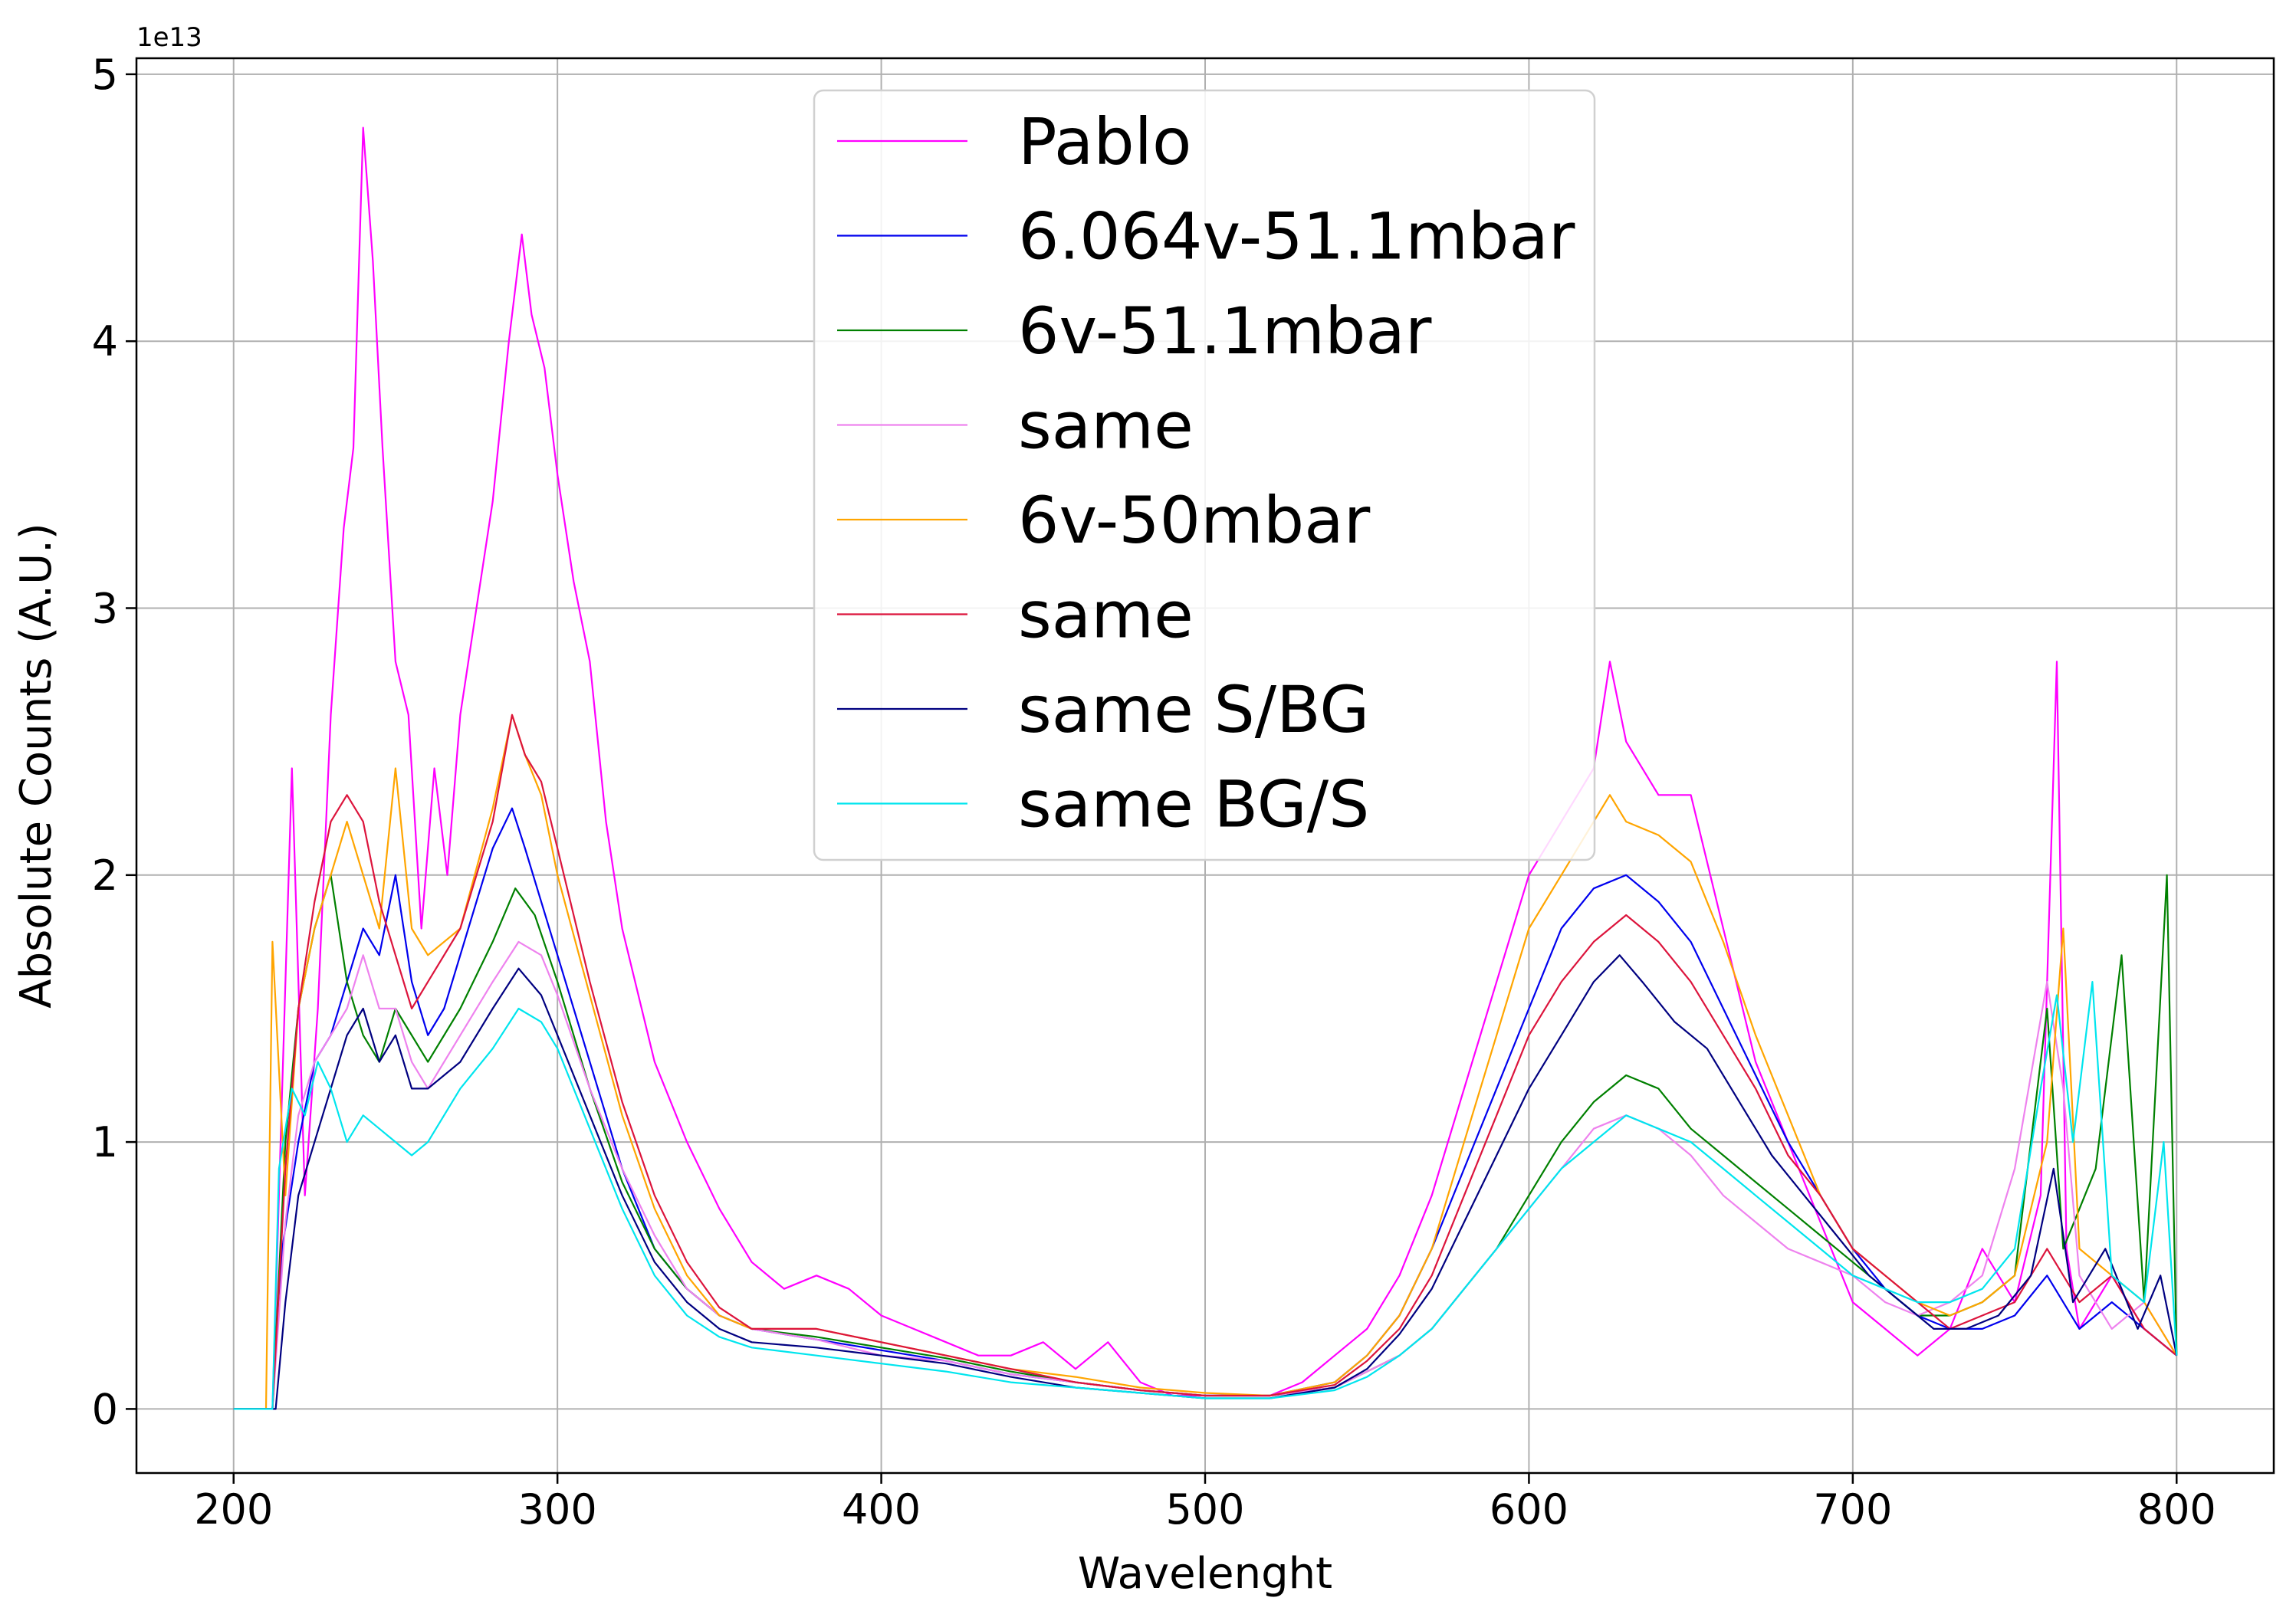  What do you see at coordinates (1225, 331) in the screenshot?
I see `legend-label: 6v-51.1mbar` at bounding box center [1225, 331].